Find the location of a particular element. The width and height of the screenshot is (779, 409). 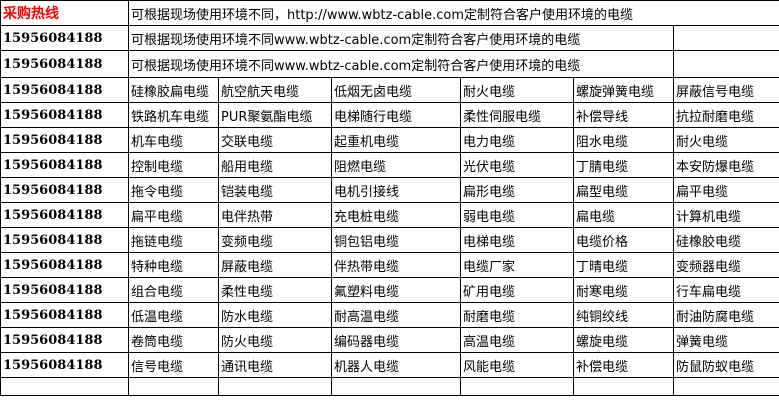

product-link: 弹簧电缆 is located at coordinates (726, 340).